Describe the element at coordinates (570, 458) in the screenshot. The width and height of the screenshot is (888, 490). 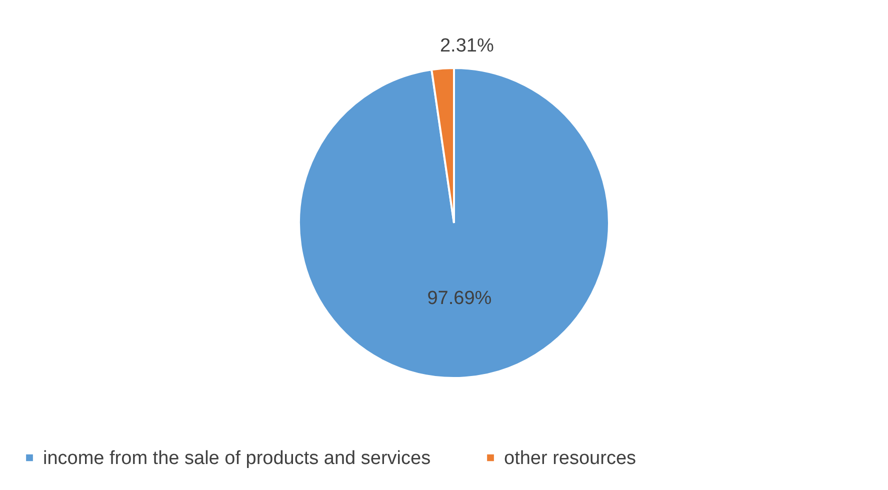
I see `legend-label: other resources` at that location.